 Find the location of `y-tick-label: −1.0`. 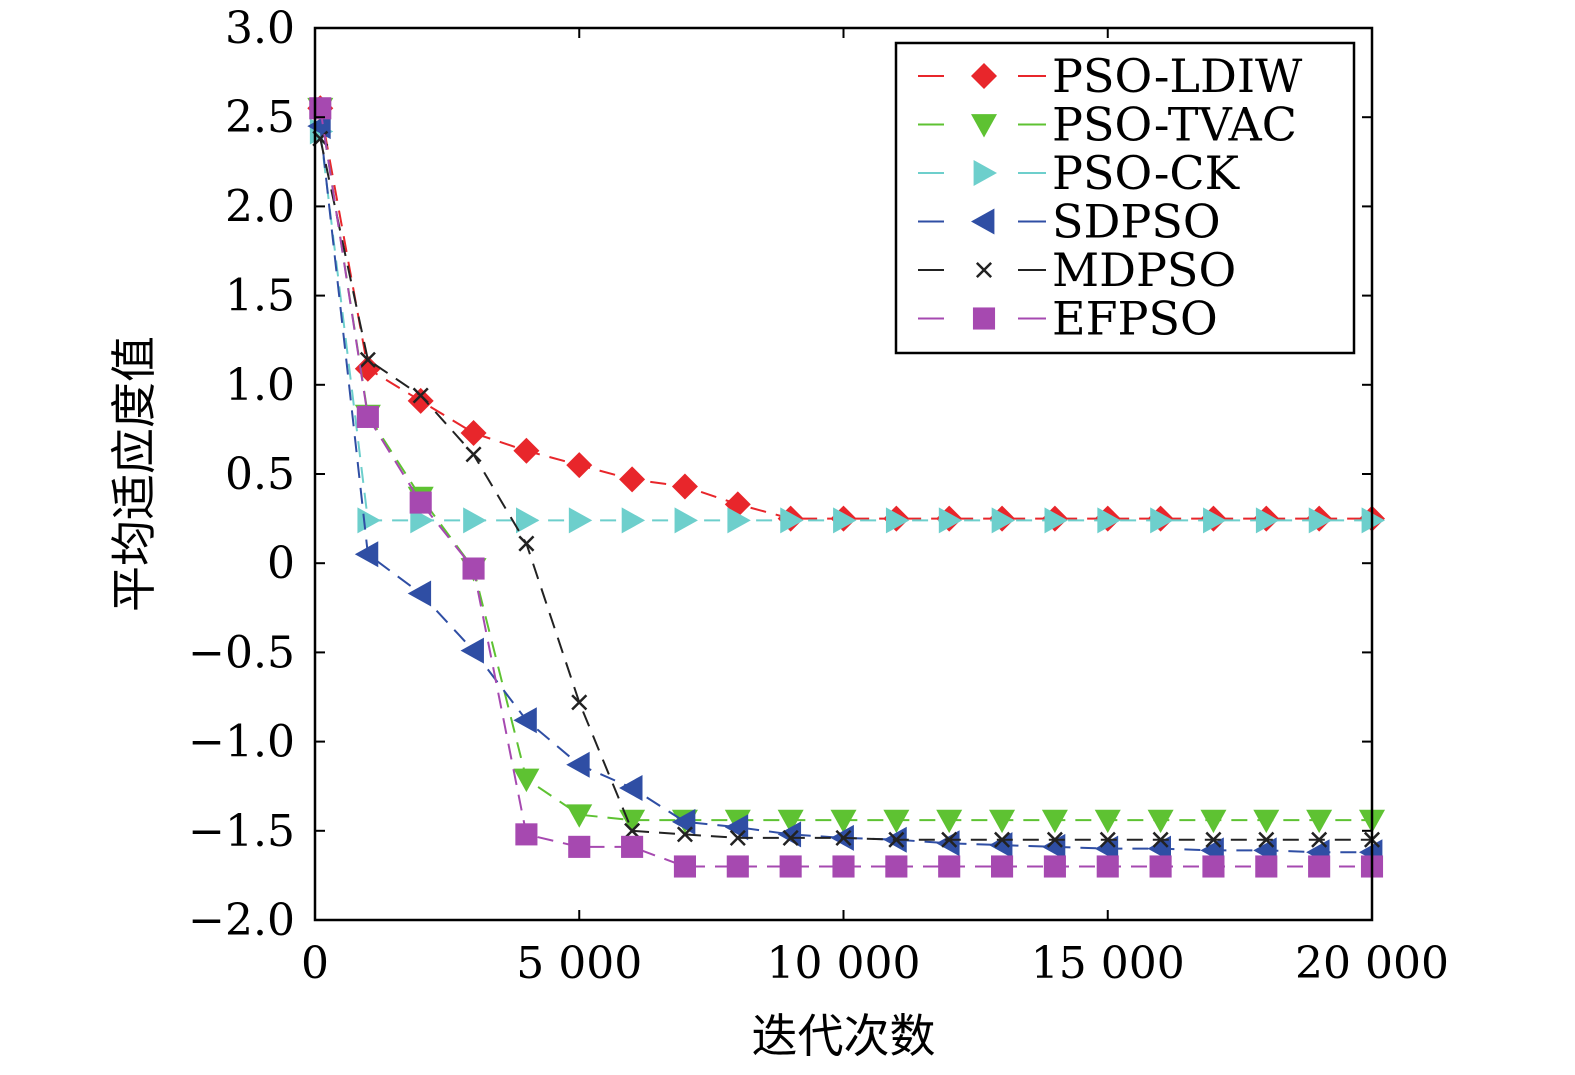

y-tick-label: −1.0 is located at coordinates (241, 742).